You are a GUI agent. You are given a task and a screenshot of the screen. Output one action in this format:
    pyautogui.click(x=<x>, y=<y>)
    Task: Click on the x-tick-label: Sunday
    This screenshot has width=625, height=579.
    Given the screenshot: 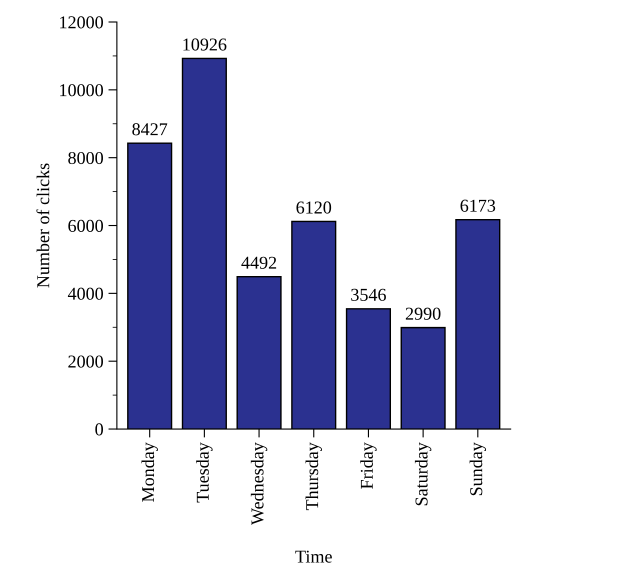 What is the action you would take?
    pyautogui.click(x=478, y=469)
    